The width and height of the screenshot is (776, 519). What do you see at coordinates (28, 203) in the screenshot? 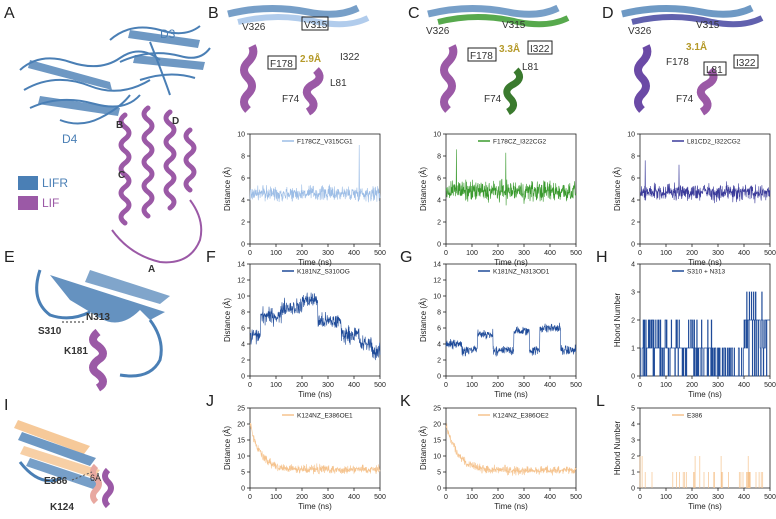
I see `legend-swatch-lif` at bounding box center [28, 203].